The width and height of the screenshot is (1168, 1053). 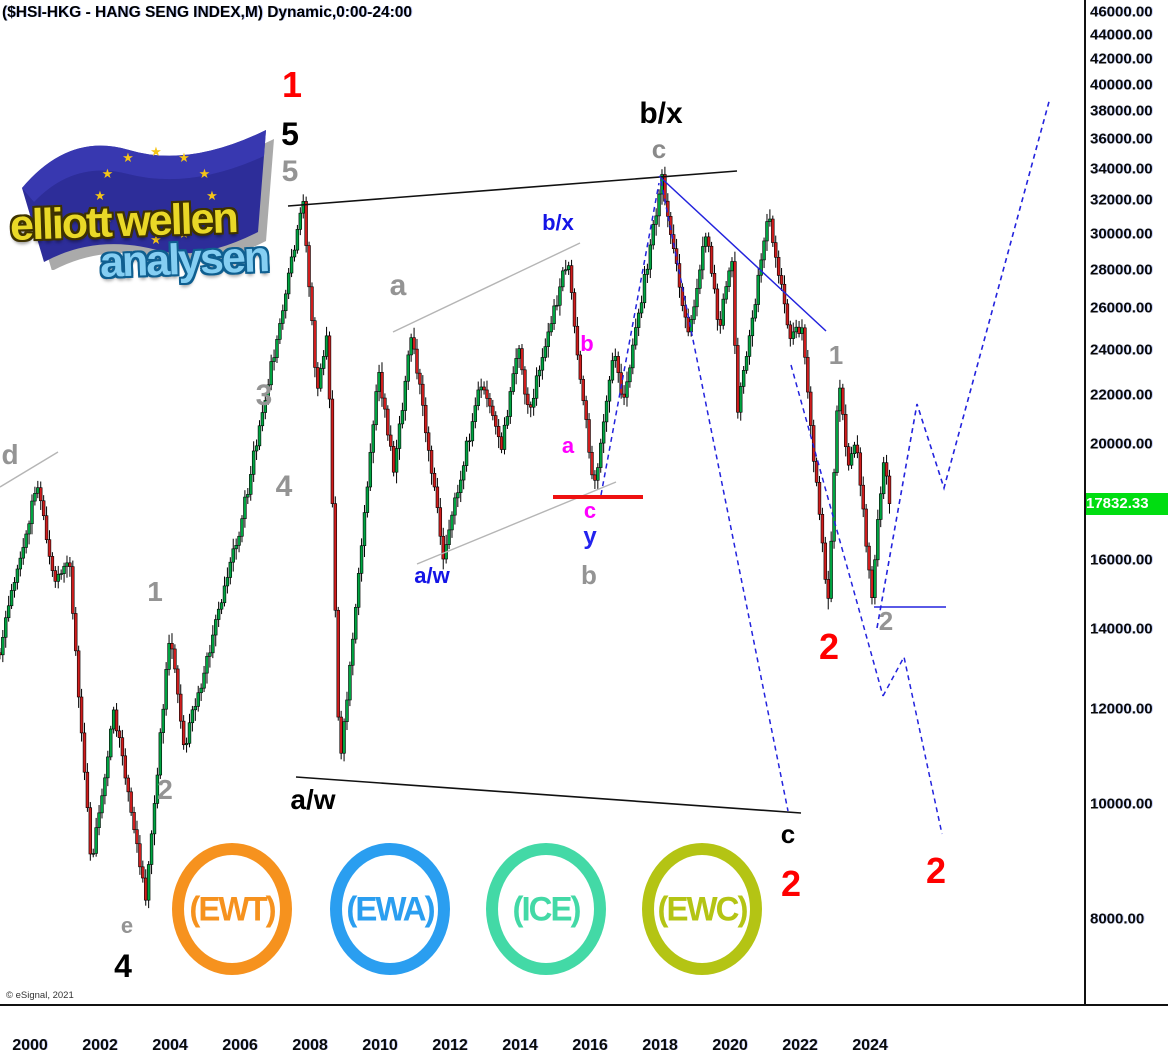 What do you see at coordinates (1121, 139) in the screenshot?
I see `y-axis-label: 36000.00` at bounding box center [1121, 139].